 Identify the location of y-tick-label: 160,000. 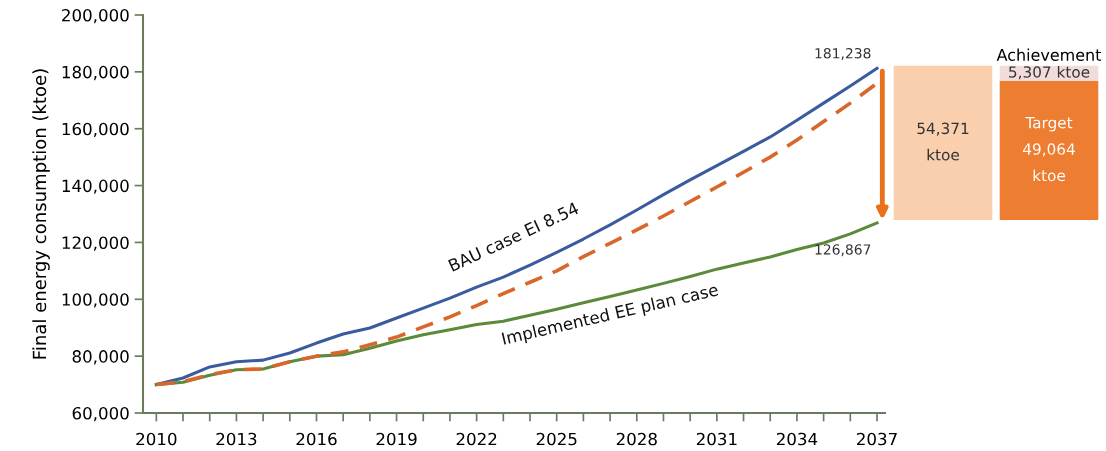
(95, 129).